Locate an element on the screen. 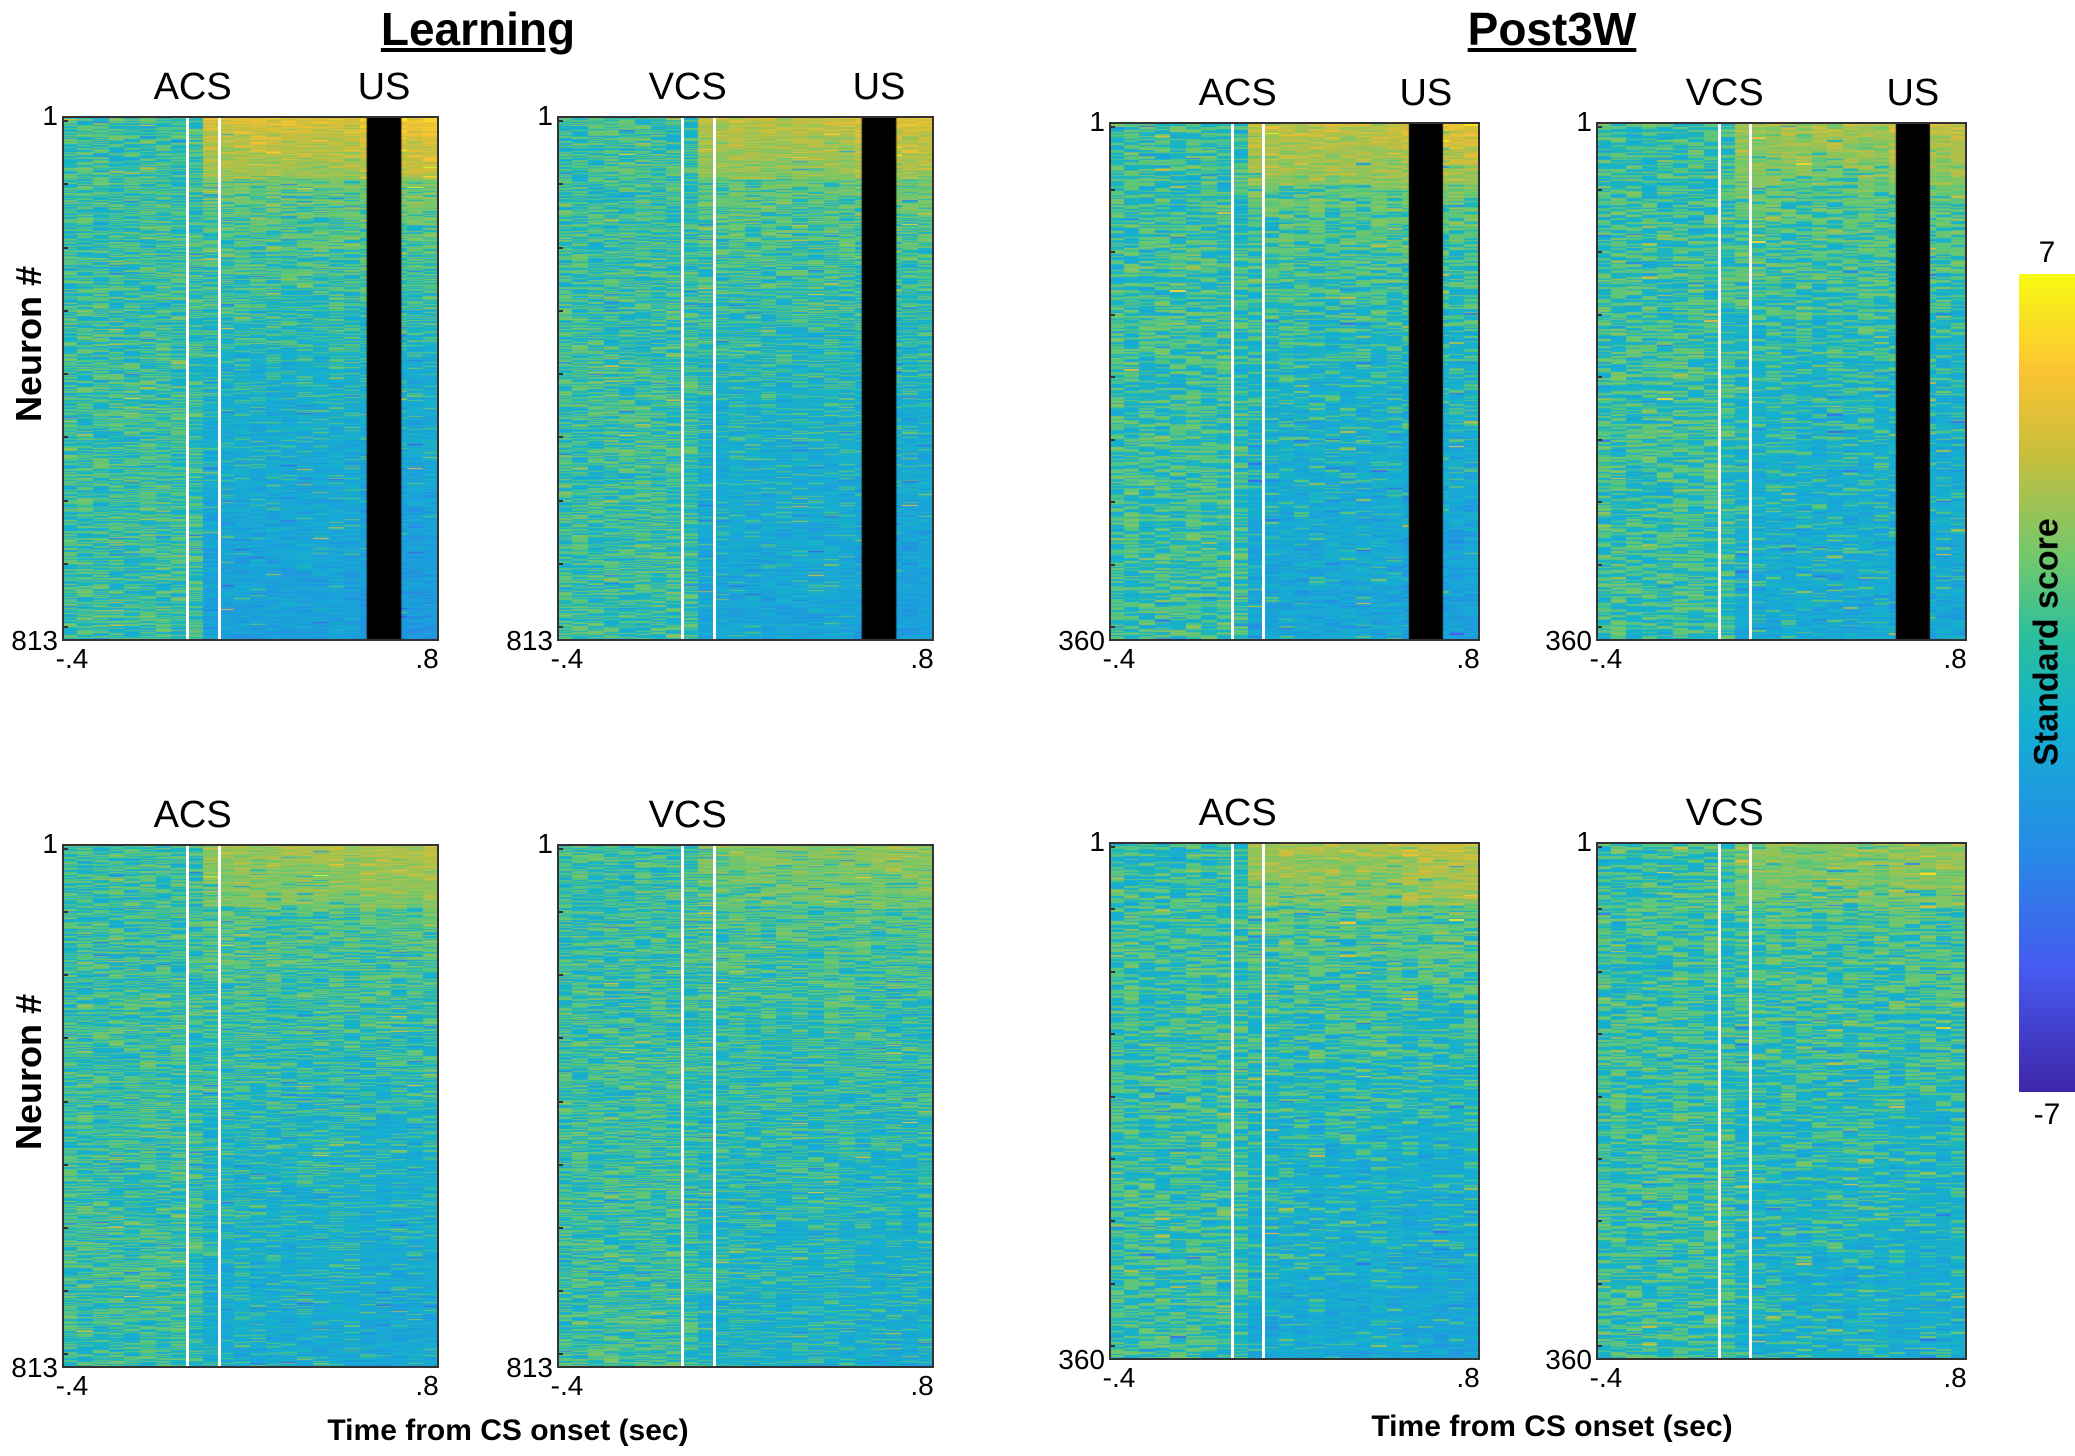  colorbar-max-label: 7 is located at coordinates (2047, 252).